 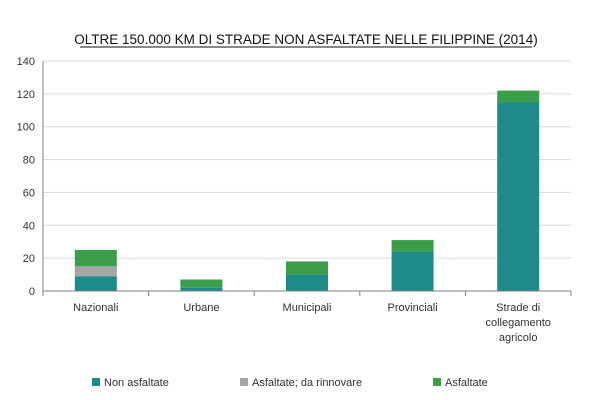 What do you see at coordinates (29, 259) in the screenshot?
I see `y-tick-label: 20` at bounding box center [29, 259].